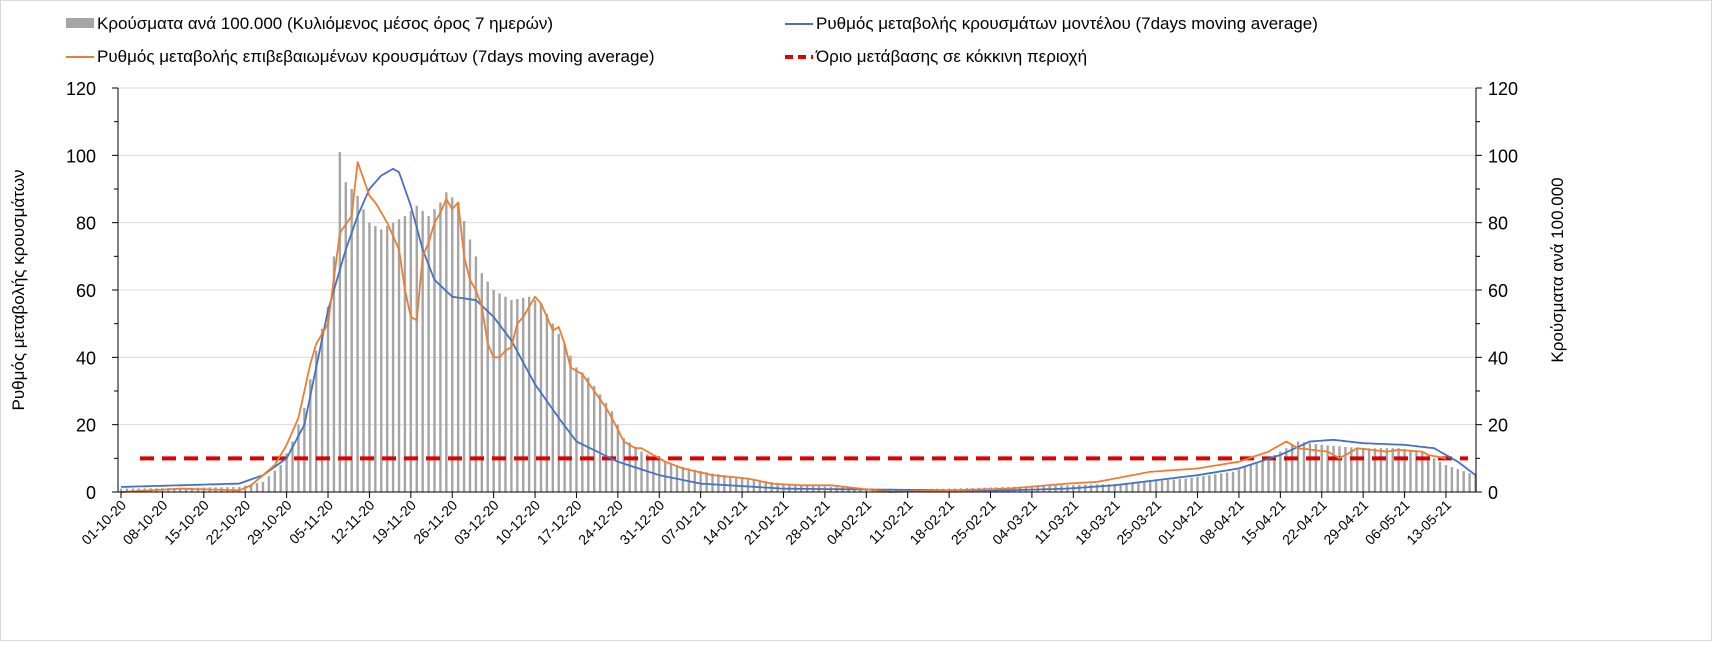 Image resolution: width=1712 pixels, height=647 pixels. Describe the element at coordinates (1097, 522) in the screenshot. I see `x-tick-label: 18-03-21` at that location.